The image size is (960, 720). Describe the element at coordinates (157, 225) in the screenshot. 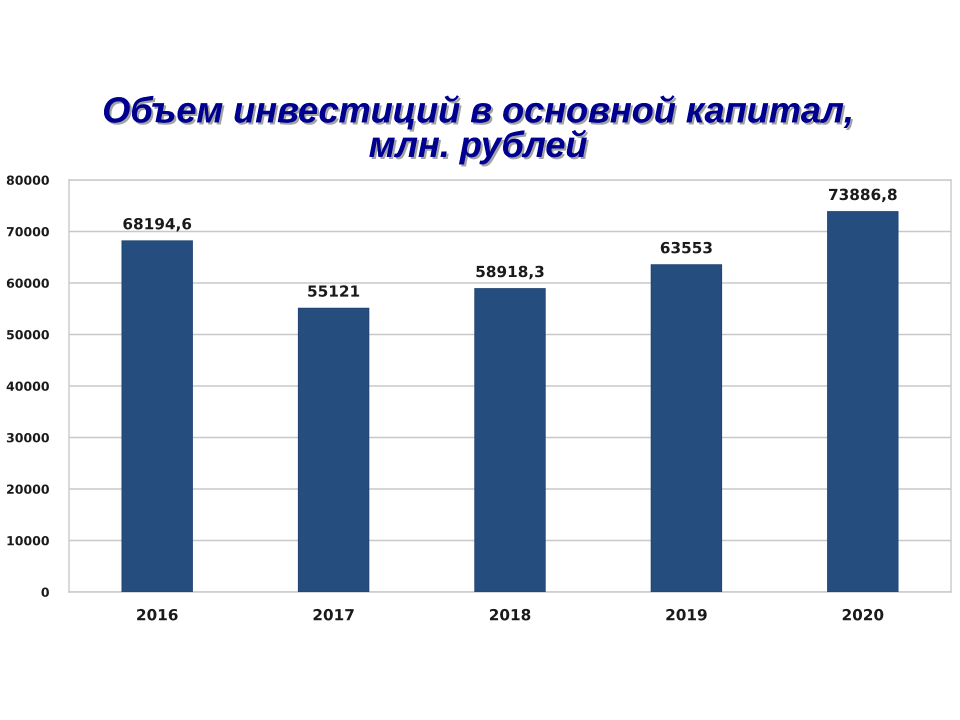

I see `data-label: 68194,6` at that location.